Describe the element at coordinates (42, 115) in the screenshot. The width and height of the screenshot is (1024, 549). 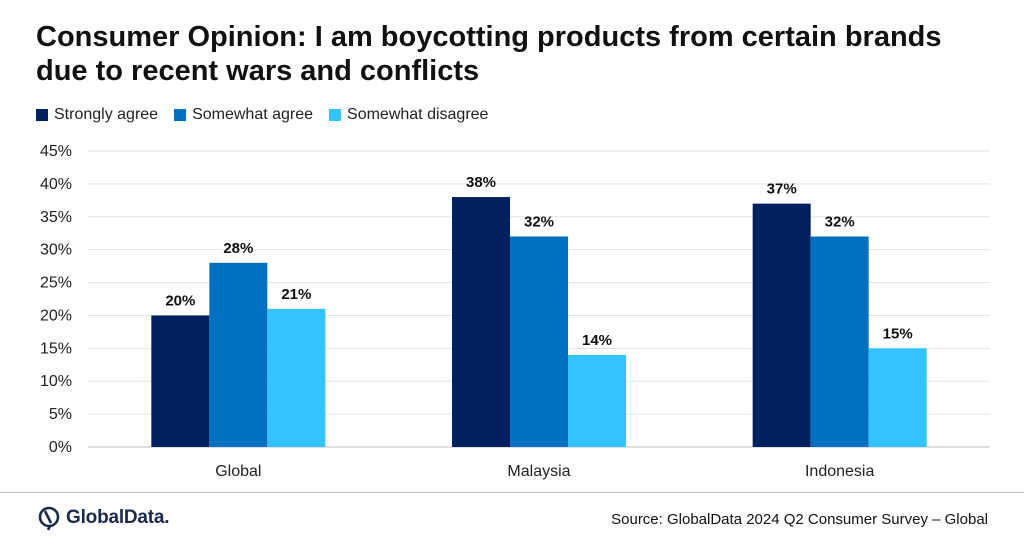
I see `legend-swatch-strongly-agree` at that location.